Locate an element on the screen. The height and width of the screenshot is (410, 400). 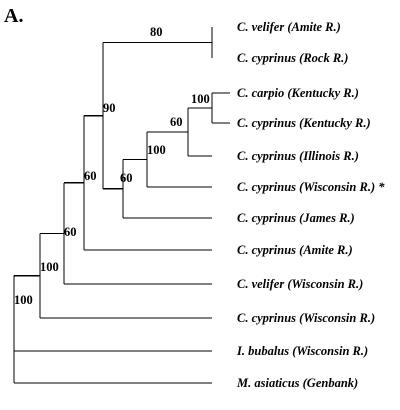
taxon-label: C. cyprinus (Illinois R.) is located at coordinates (298, 156).